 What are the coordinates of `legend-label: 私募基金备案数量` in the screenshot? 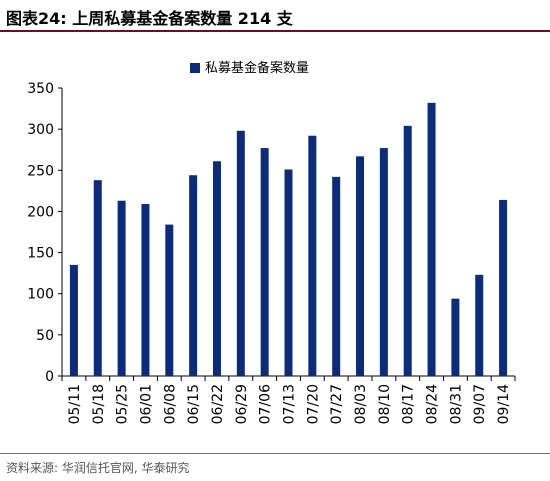 It's located at (257, 68).